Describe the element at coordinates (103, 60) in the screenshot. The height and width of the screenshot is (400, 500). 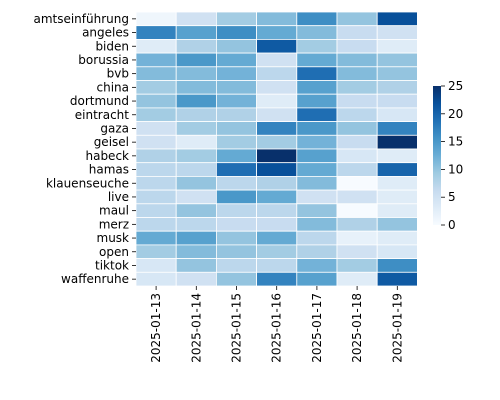
I see `row-label: borussia` at that location.